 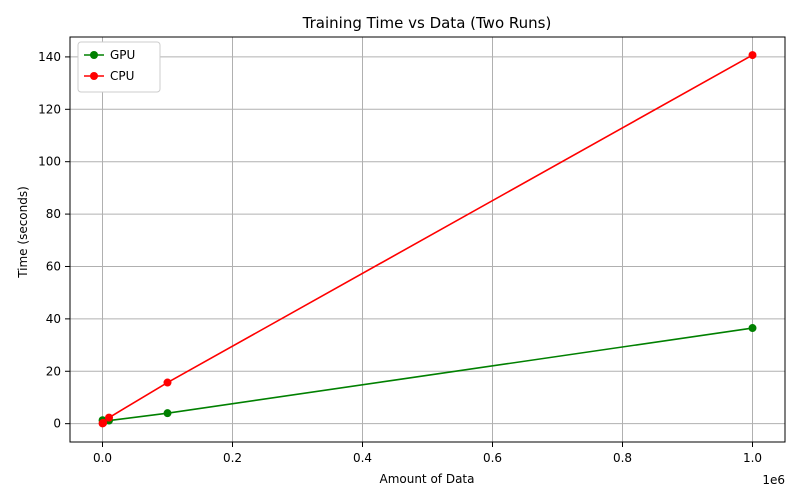 What do you see at coordinates (23, 232) in the screenshot?
I see `y-axis-label: Time (seconds)` at bounding box center [23, 232].